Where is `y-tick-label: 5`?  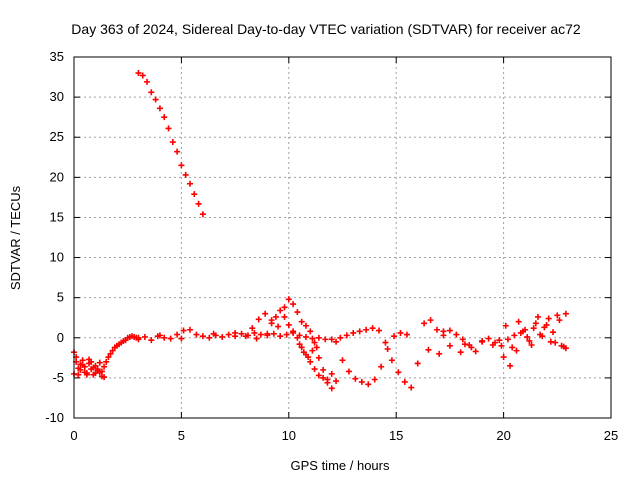 y-tick-label: 5 is located at coordinates (60, 297).